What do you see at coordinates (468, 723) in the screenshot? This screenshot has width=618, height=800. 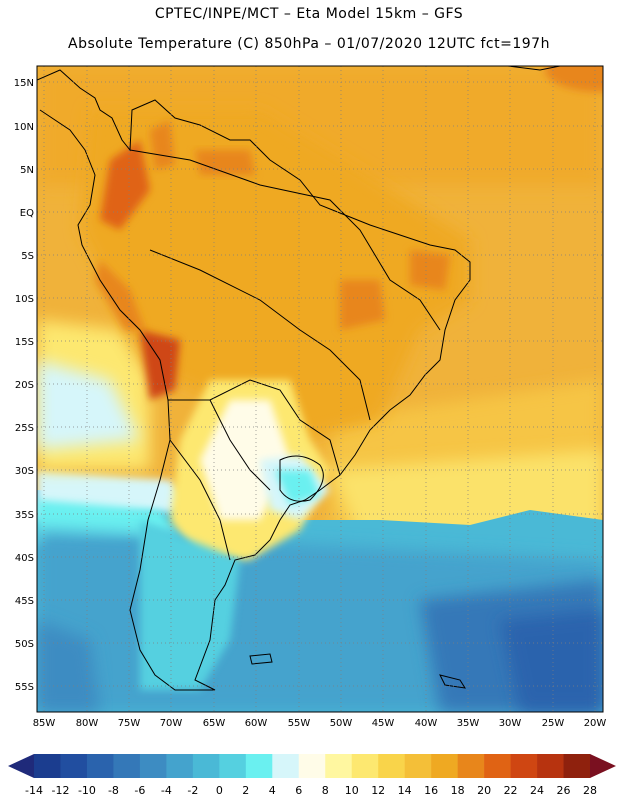 I see `lon-label: 35W` at bounding box center [468, 723].